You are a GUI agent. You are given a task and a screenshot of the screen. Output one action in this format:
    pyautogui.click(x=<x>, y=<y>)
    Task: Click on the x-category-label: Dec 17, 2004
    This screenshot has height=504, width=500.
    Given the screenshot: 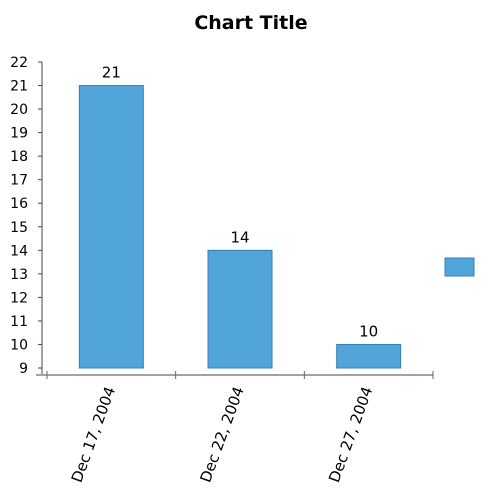 What is the action you would take?
    pyautogui.click(x=93, y=434)
    